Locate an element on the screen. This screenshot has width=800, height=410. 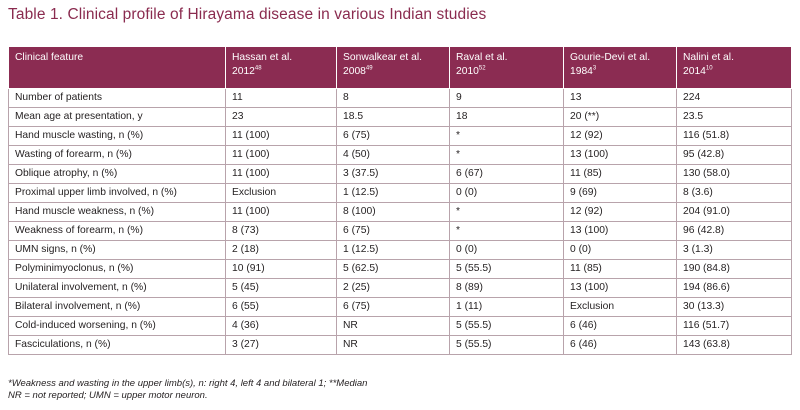
value-cell: 10 (91) is located at coordinates (281, 269).